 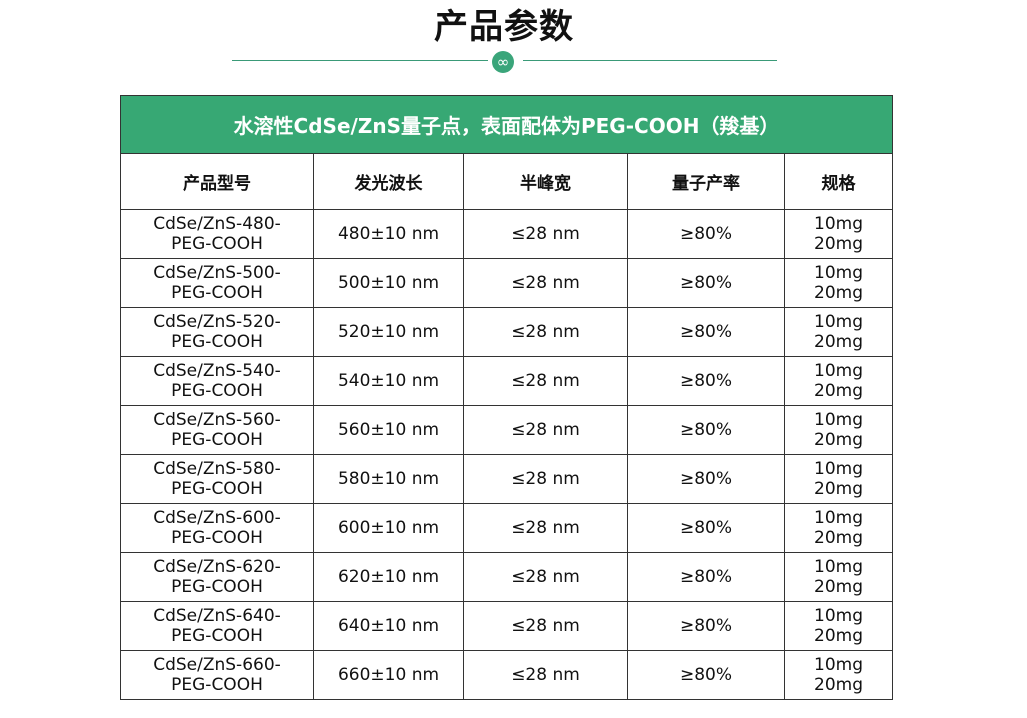 What do you see at coordinates (503, 62) in the screenshot?
I see `infinity-icon: ∞` at bounding box center [503, 62].